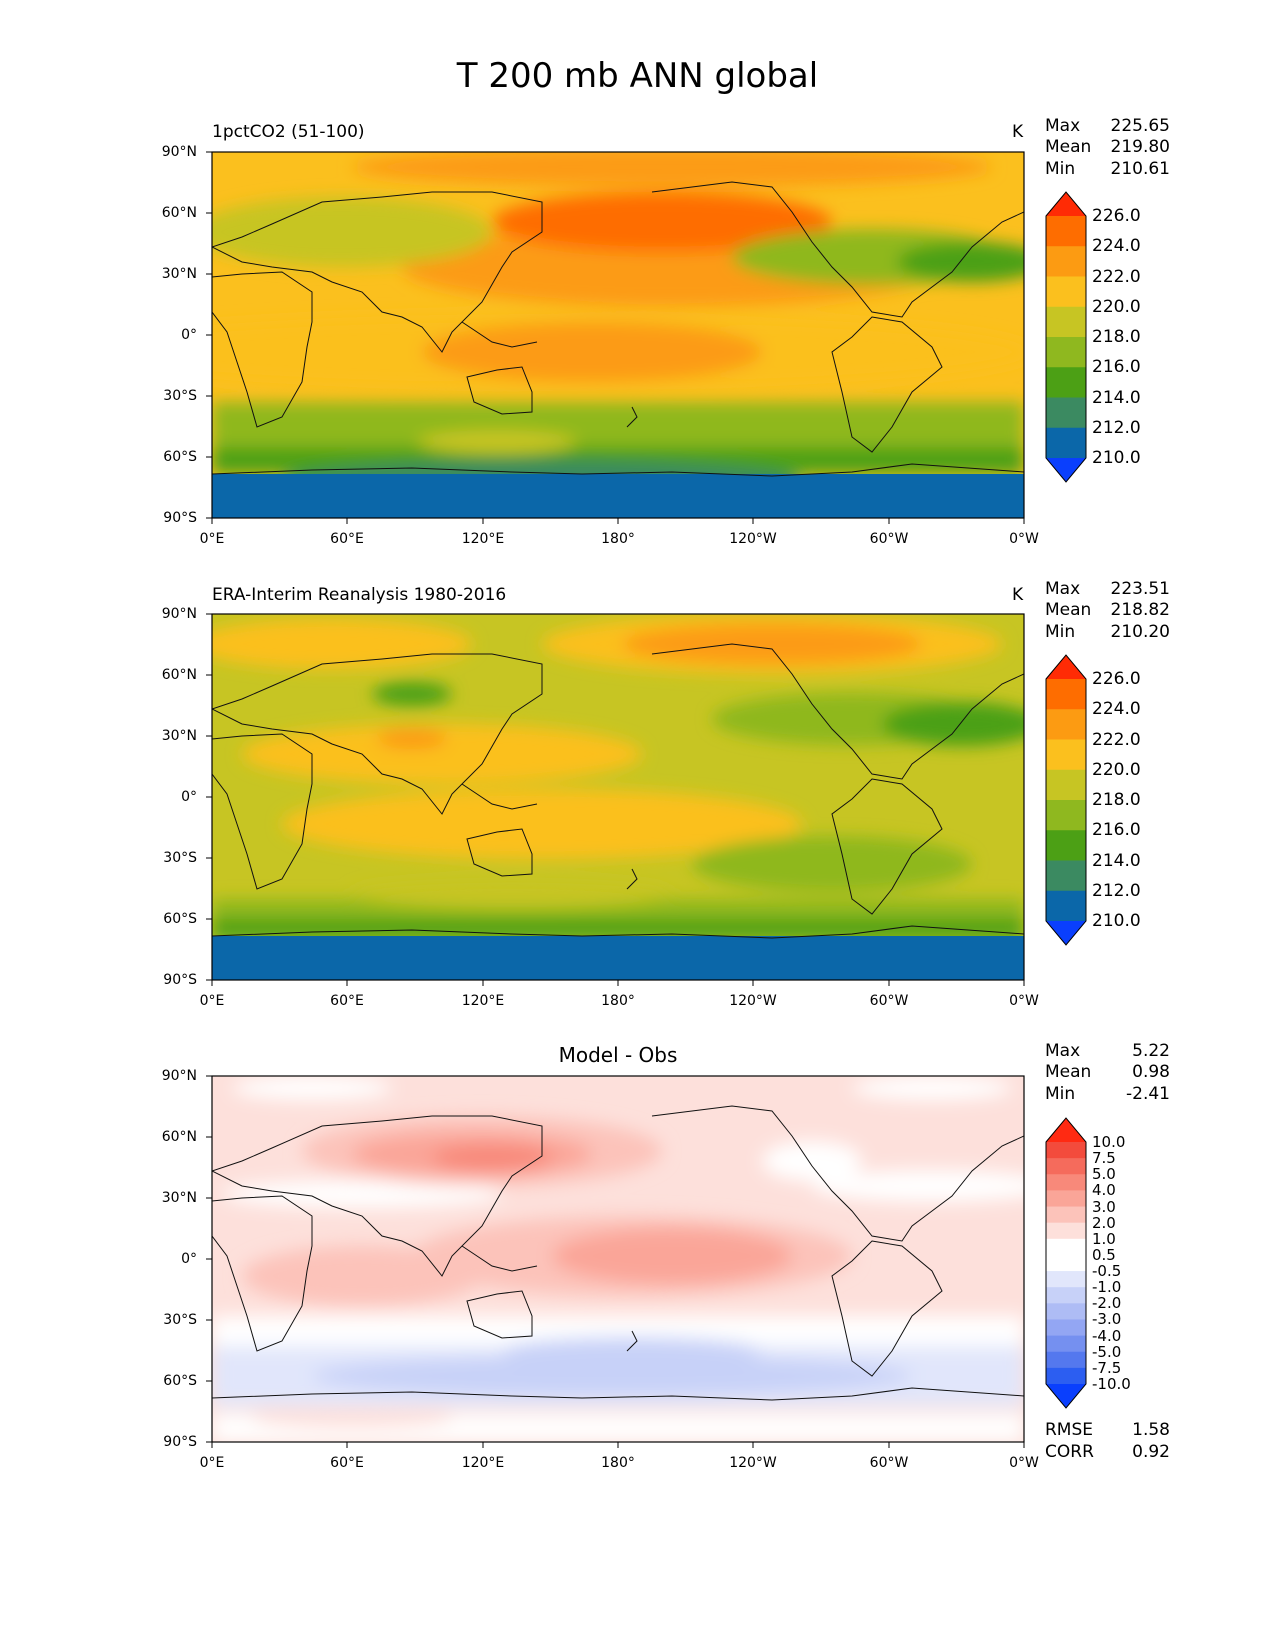  I want to click on panel3-region-salmon-tropics, so click(672, 1256).